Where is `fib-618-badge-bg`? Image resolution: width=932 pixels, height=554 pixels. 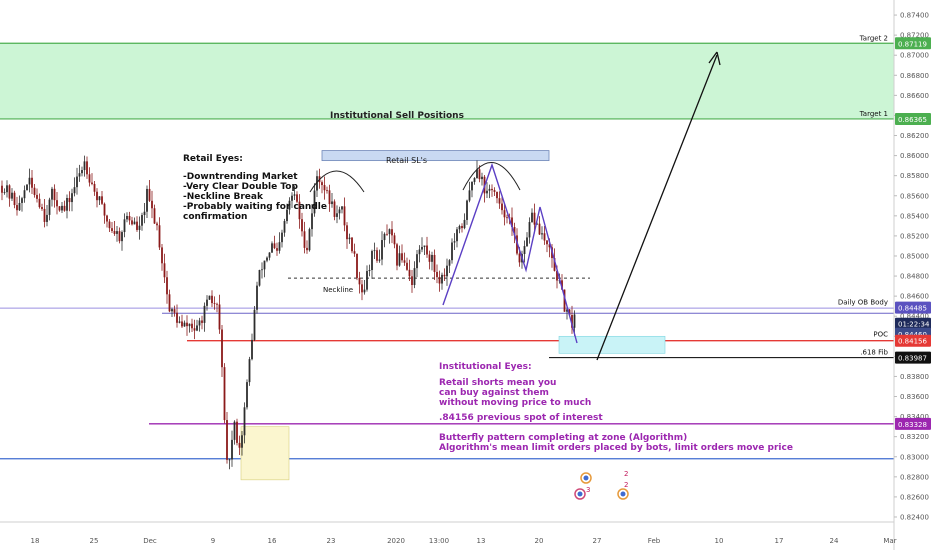
fib-618-badge-bg is located at coordinates (913, 357).